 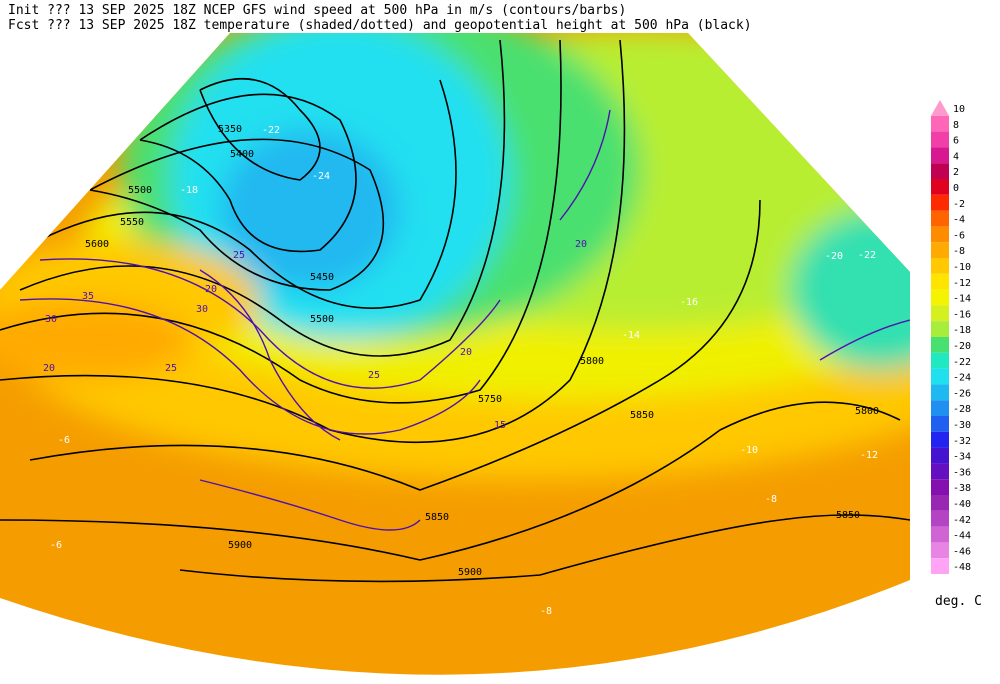 What do you see at coordinates (631, 335) in the screenshot?
I see `map-label: -14` at bounding box center [631, 335].